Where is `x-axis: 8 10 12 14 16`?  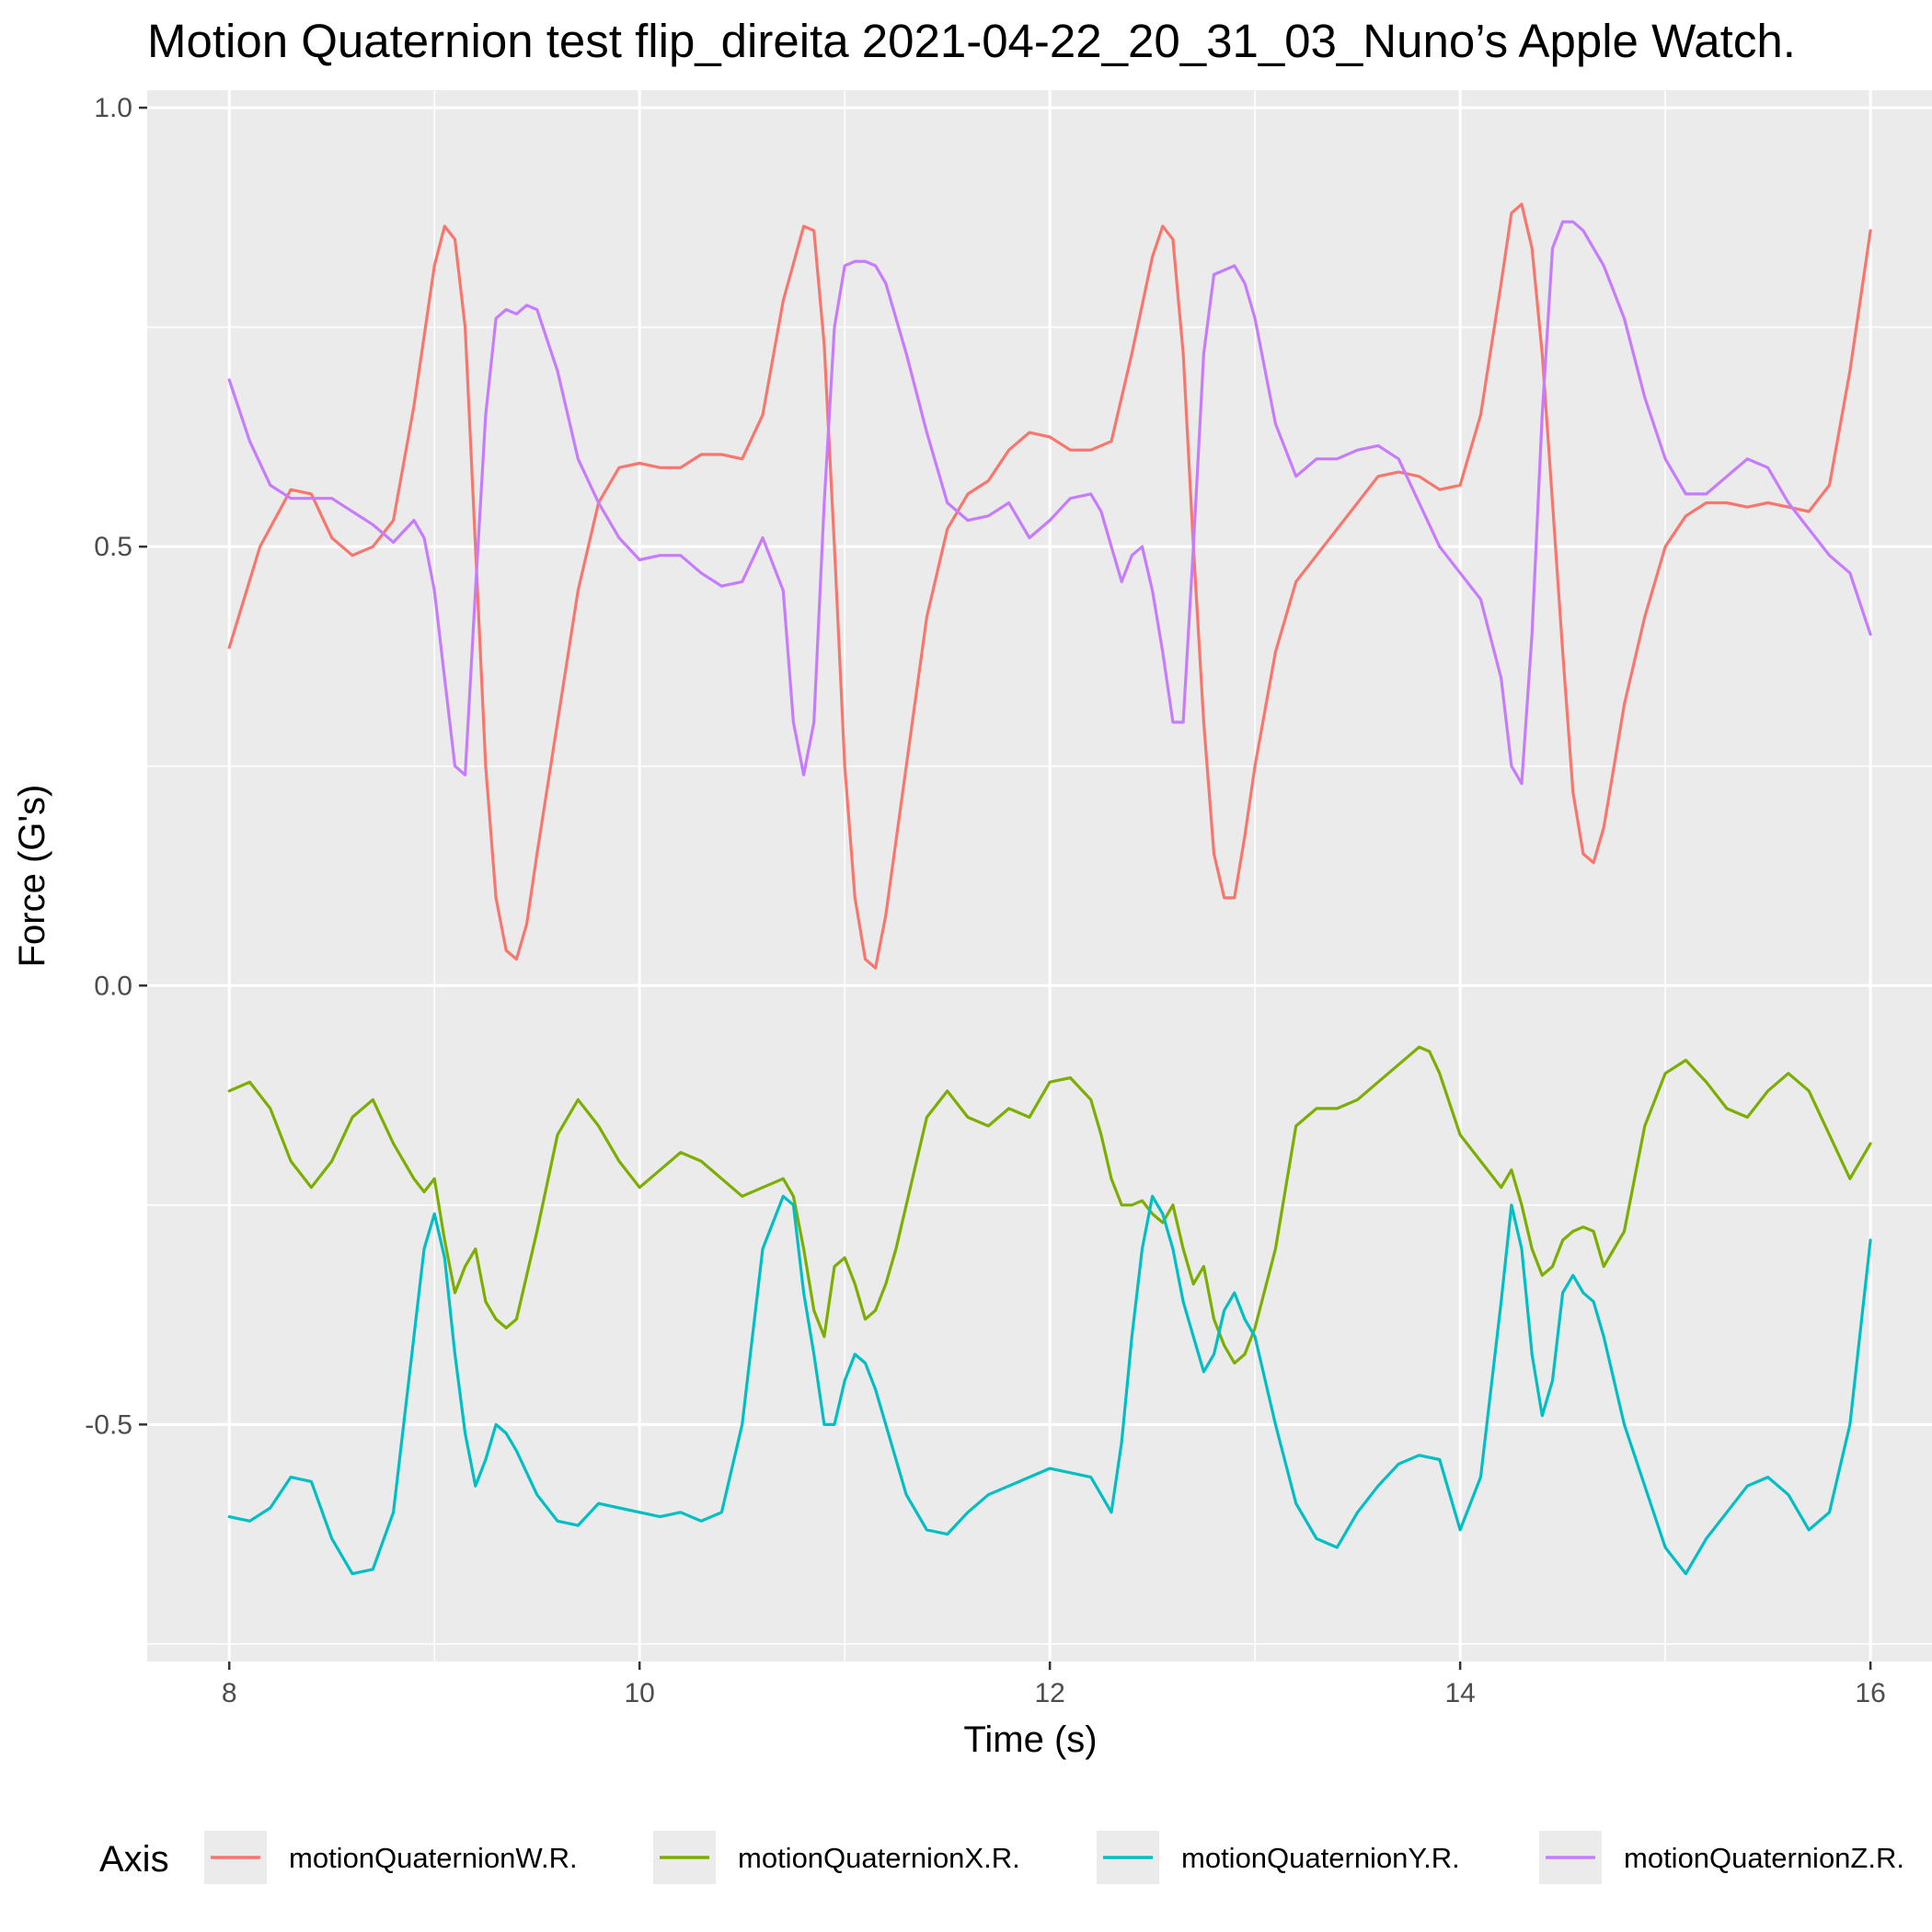
x-axis: 8 10 12 14 16 is located at coordinates (1054, 1685).